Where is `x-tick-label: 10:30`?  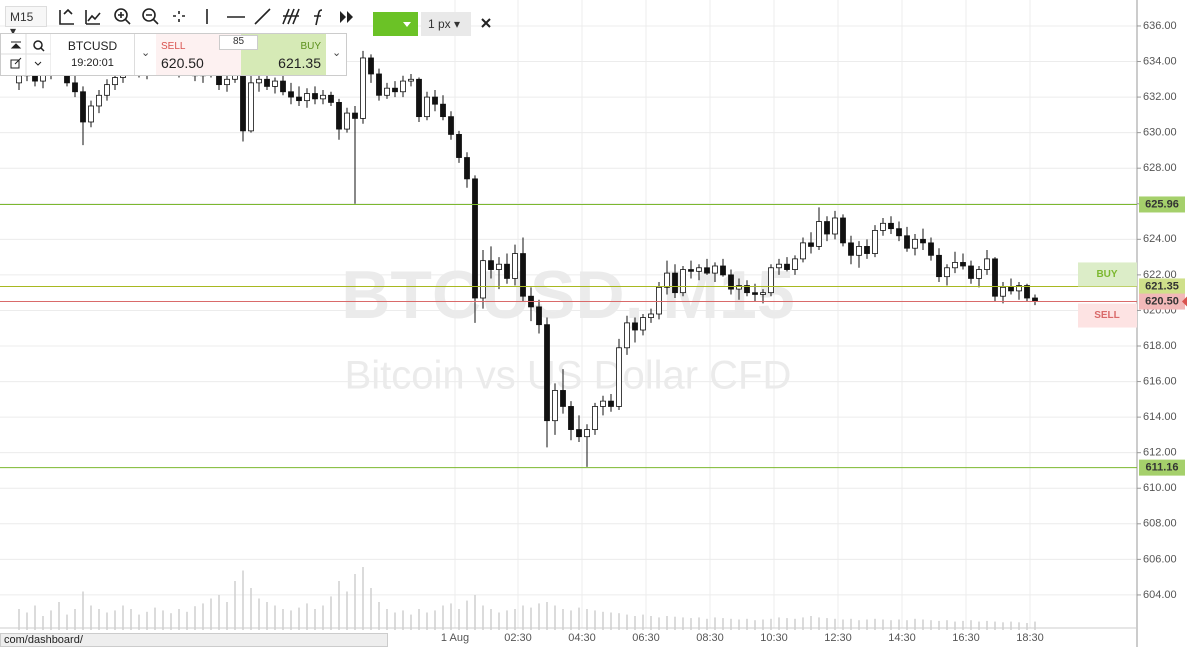 x-tick-label: 10:30 is located at coordinates (774, 638).